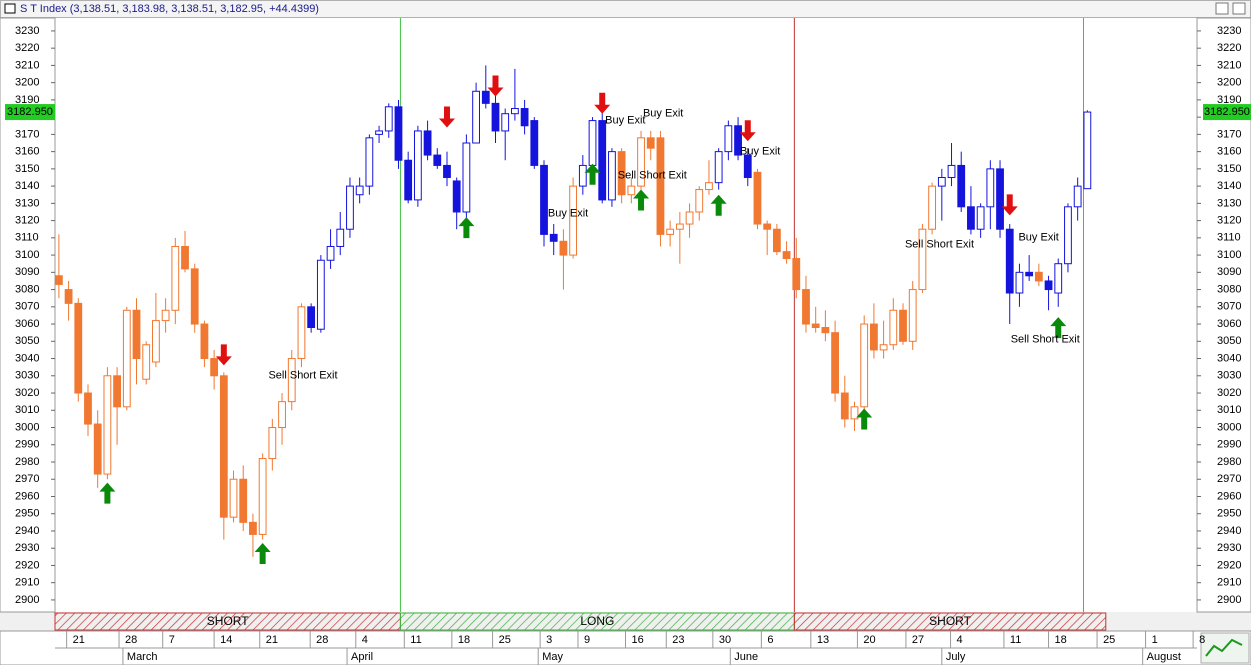  I want to click on close-button, so click(1239, 8).